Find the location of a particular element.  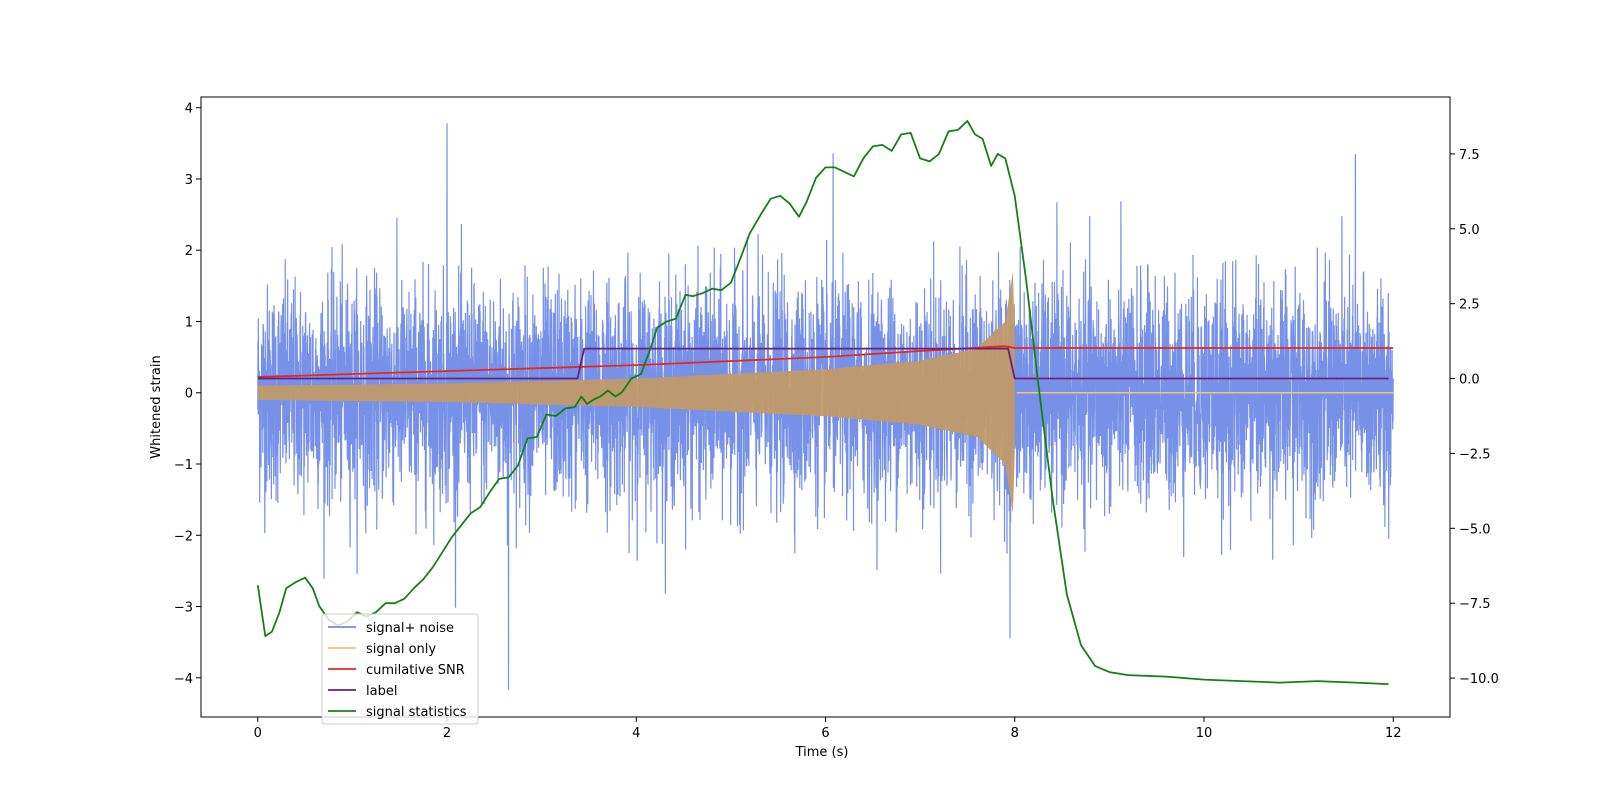

y-tick-label: −4 is located at coordinates (183, 679).